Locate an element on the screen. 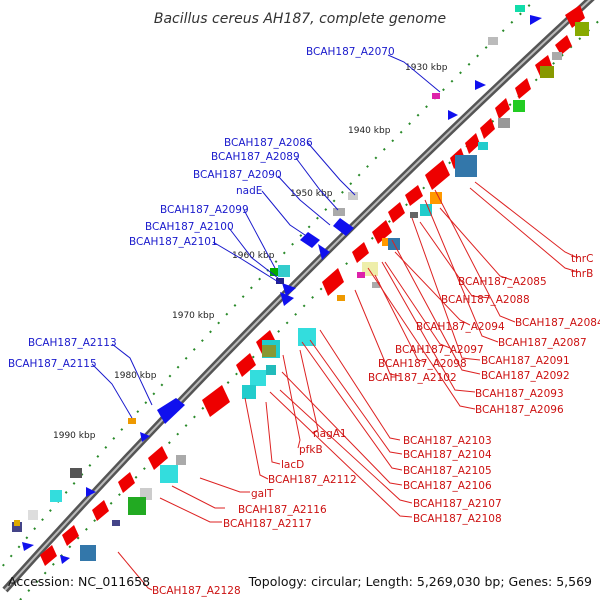 This screenshot has height=600, width=600. kbp-label: 1930 kbp is located at coordinates (426, 68).